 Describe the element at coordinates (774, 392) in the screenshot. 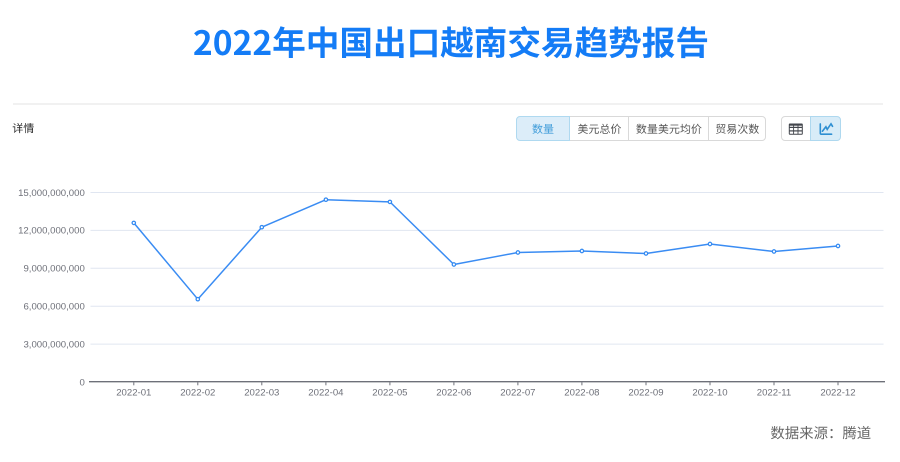

I see `svg-text: 2022-11` at that location.